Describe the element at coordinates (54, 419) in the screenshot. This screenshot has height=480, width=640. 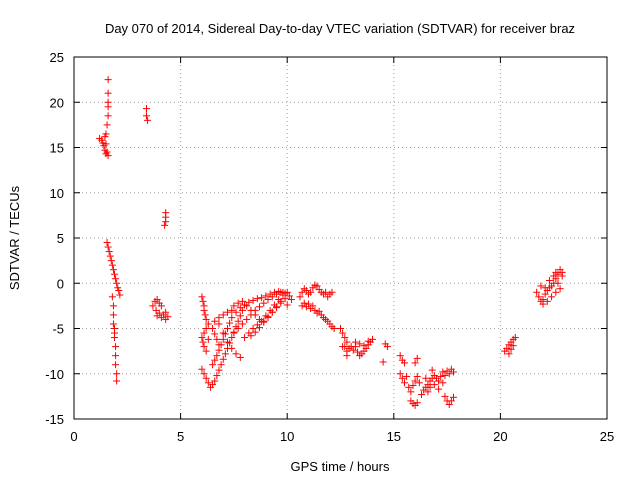
I see `y-tick-label: -15` at that location.